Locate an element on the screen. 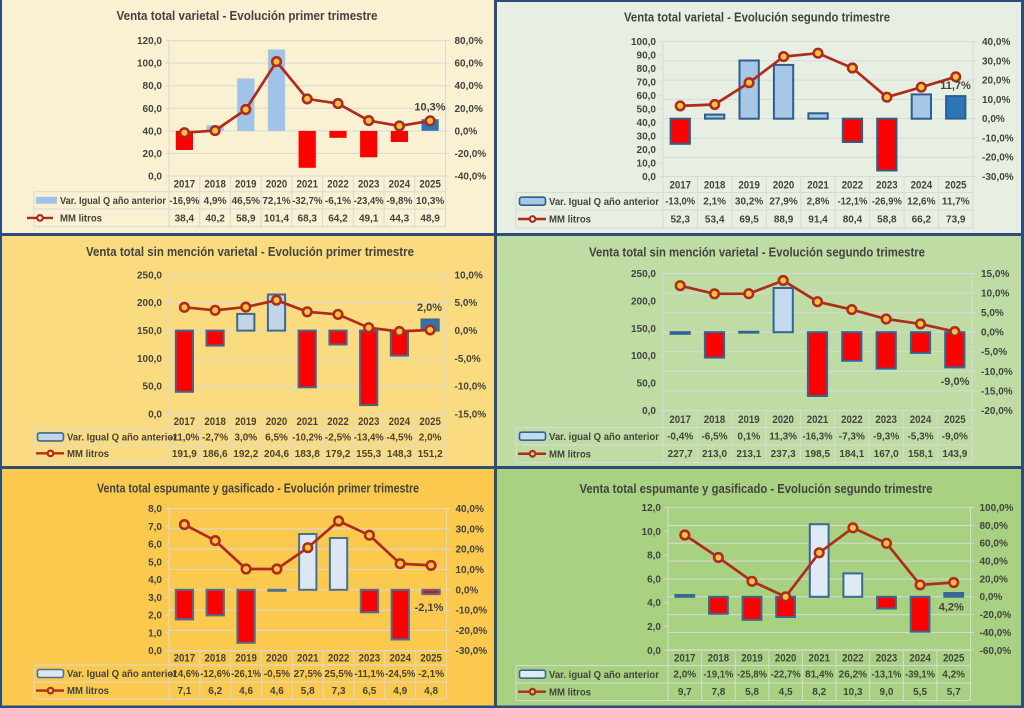 The height and width of the screenshot is (708, 1024). svg-text: 184,1 is located at coordinates (851, 454).